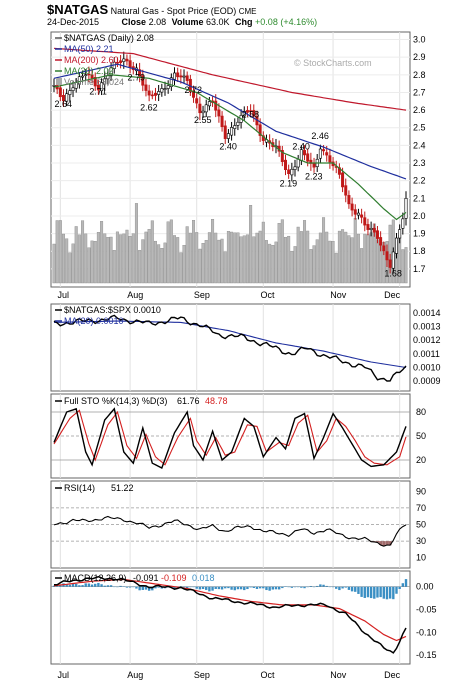 The width and height of the screenshot is (464, 685). What do you see at coordinates (338, 675) in the screenshot?
I see `x-tick-bottom: Nov` at bounding box center [338, 675].